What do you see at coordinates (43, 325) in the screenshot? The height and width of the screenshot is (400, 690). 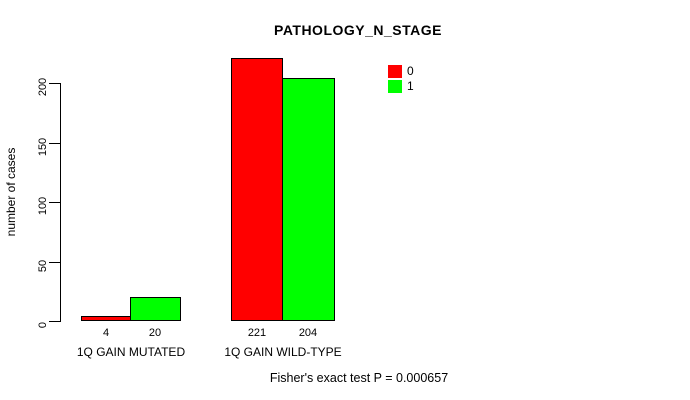 I see `y-tick-label-0: 0` at bounding box center [43, 325].